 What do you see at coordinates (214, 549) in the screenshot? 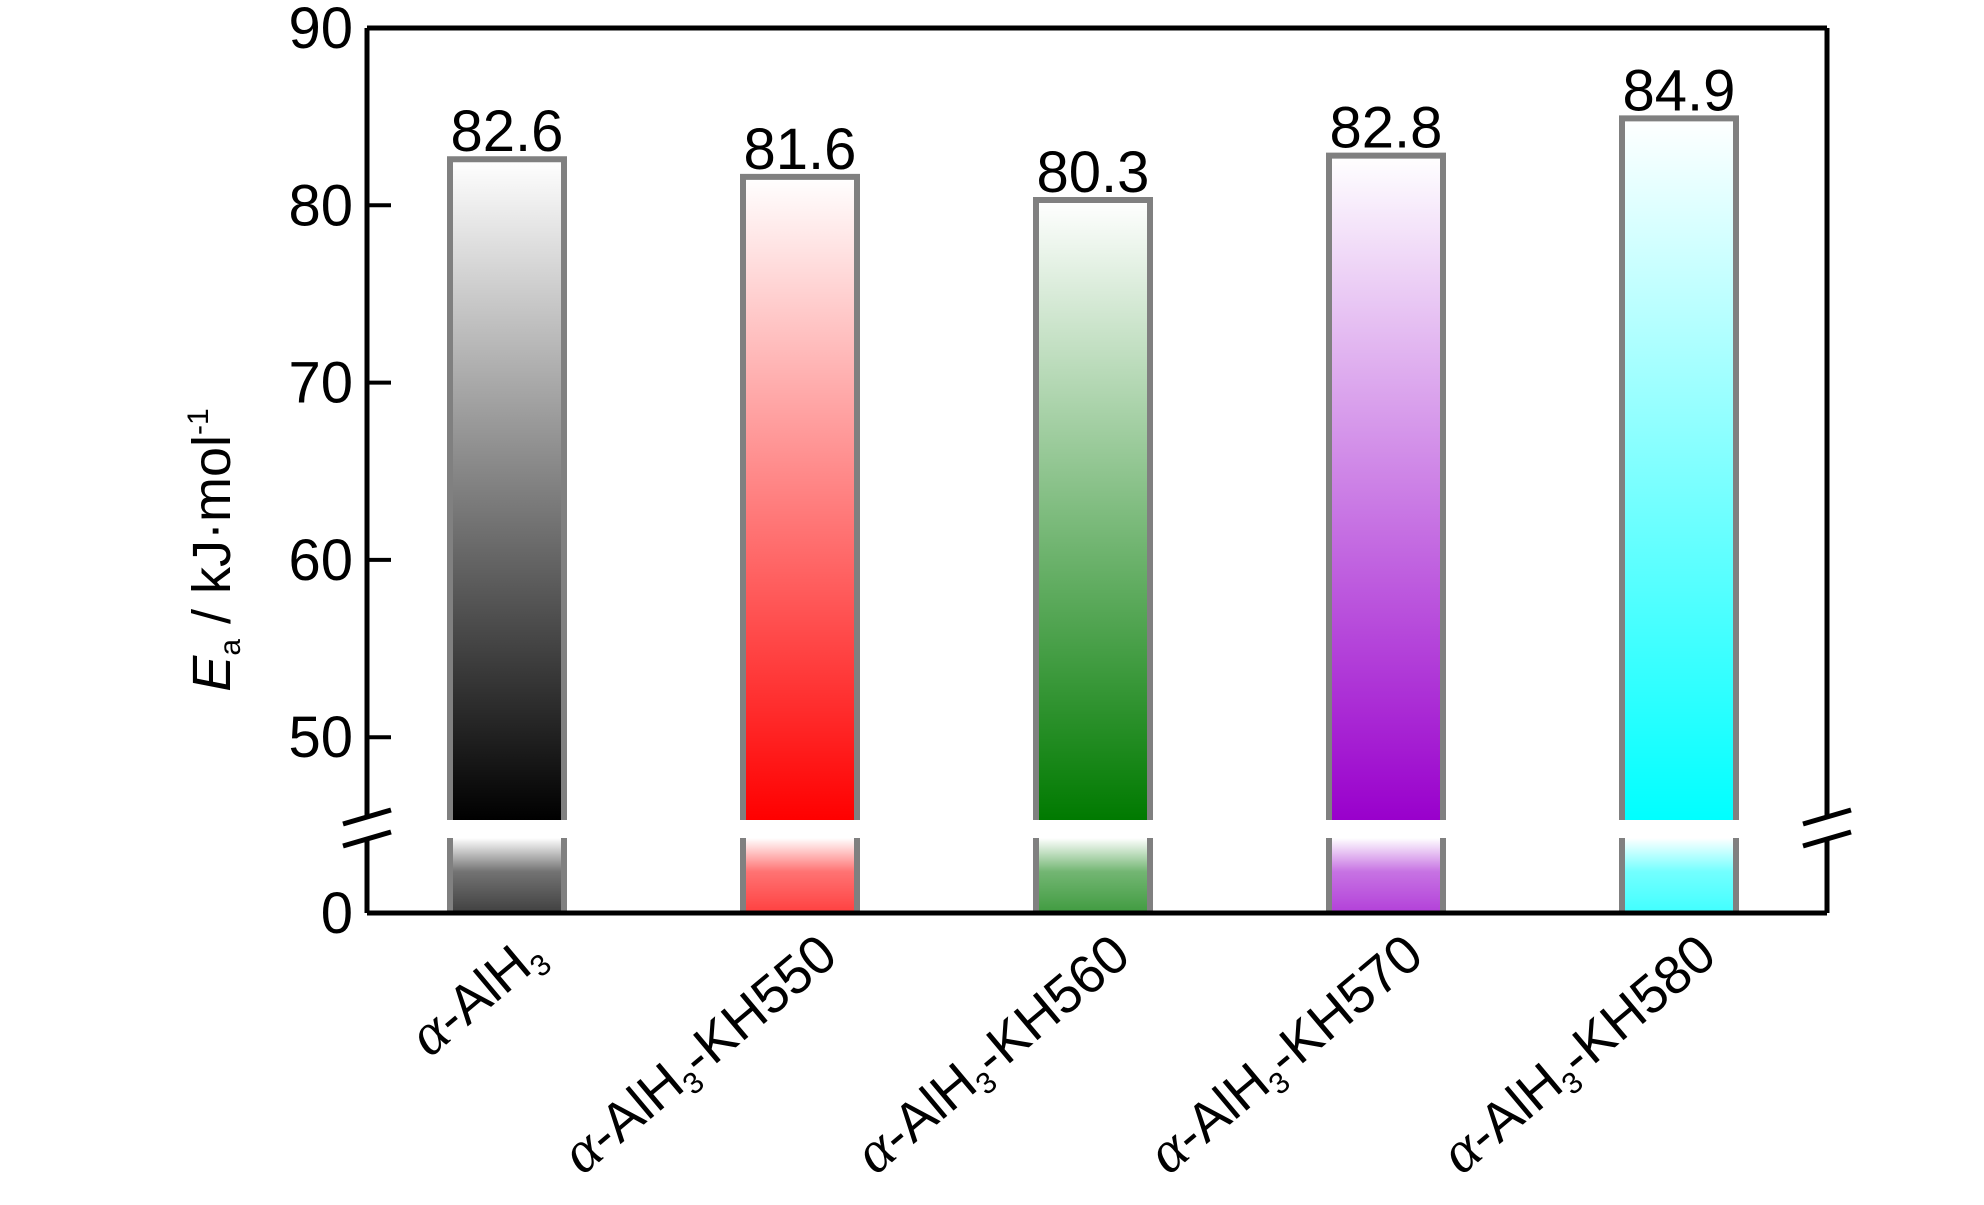
I see `y-axis-label: Ea / kJ·mol-1` at bounding box center [214, 549].